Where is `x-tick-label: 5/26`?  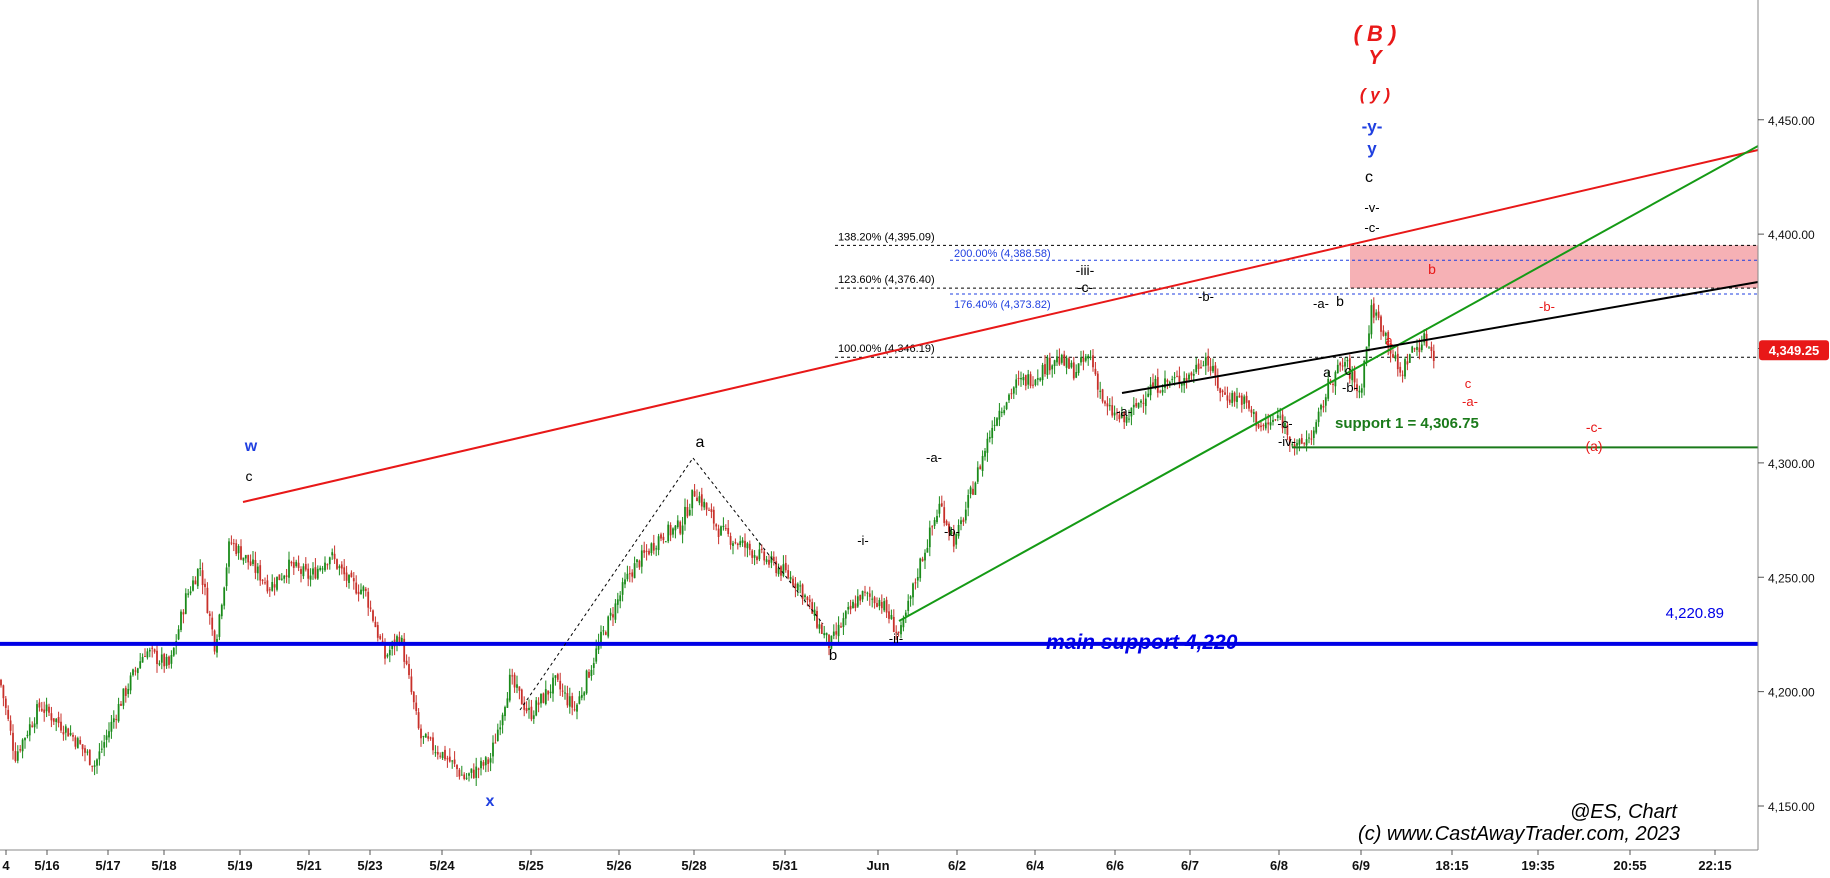
x-tick-label: 5/26 is located at coordinates (618, 865).